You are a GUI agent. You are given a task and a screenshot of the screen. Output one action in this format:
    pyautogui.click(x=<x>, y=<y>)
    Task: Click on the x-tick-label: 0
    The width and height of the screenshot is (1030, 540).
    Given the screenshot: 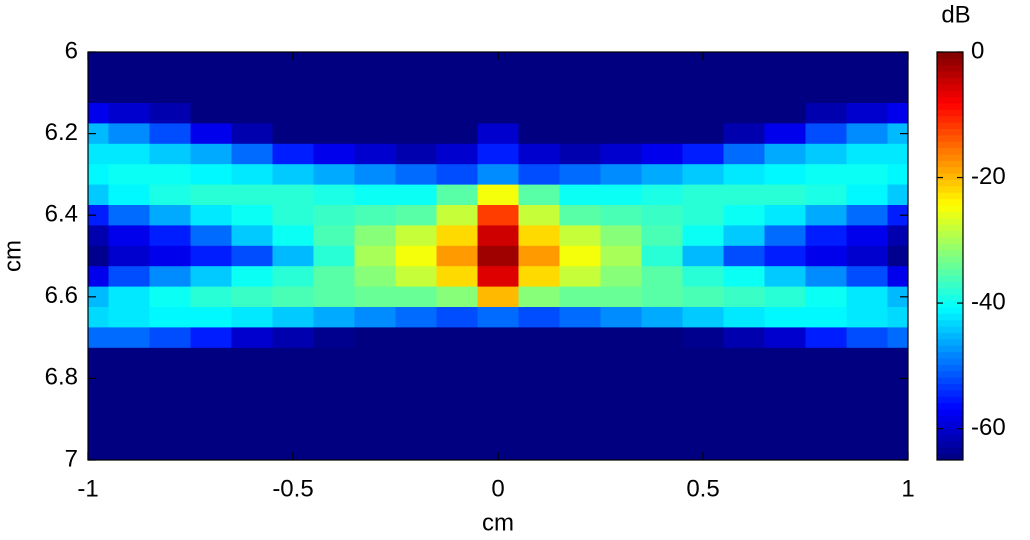 What is the action you would take?
    pyautogui.click(x=497, y=488)
    